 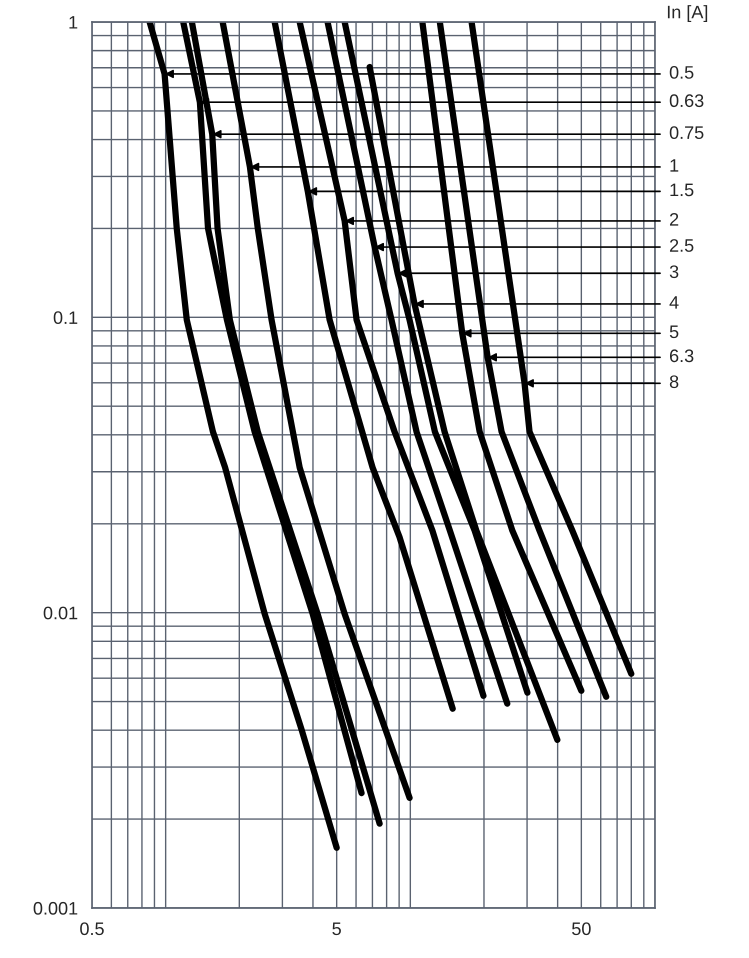 What do you see at coordinates (674, 165) in the screenshot?
I see `annotation: 1` at bounding box center [674, 165].